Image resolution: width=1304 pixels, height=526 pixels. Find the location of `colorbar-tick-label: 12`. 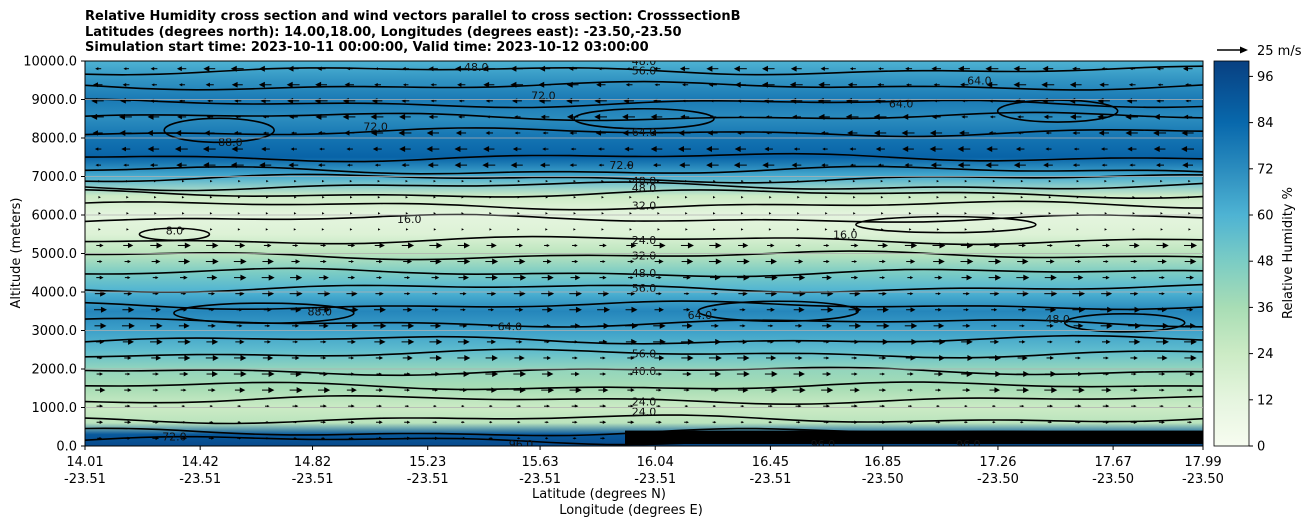

colorbar-tick-label: 12 is located at coordinates (1265, 400).